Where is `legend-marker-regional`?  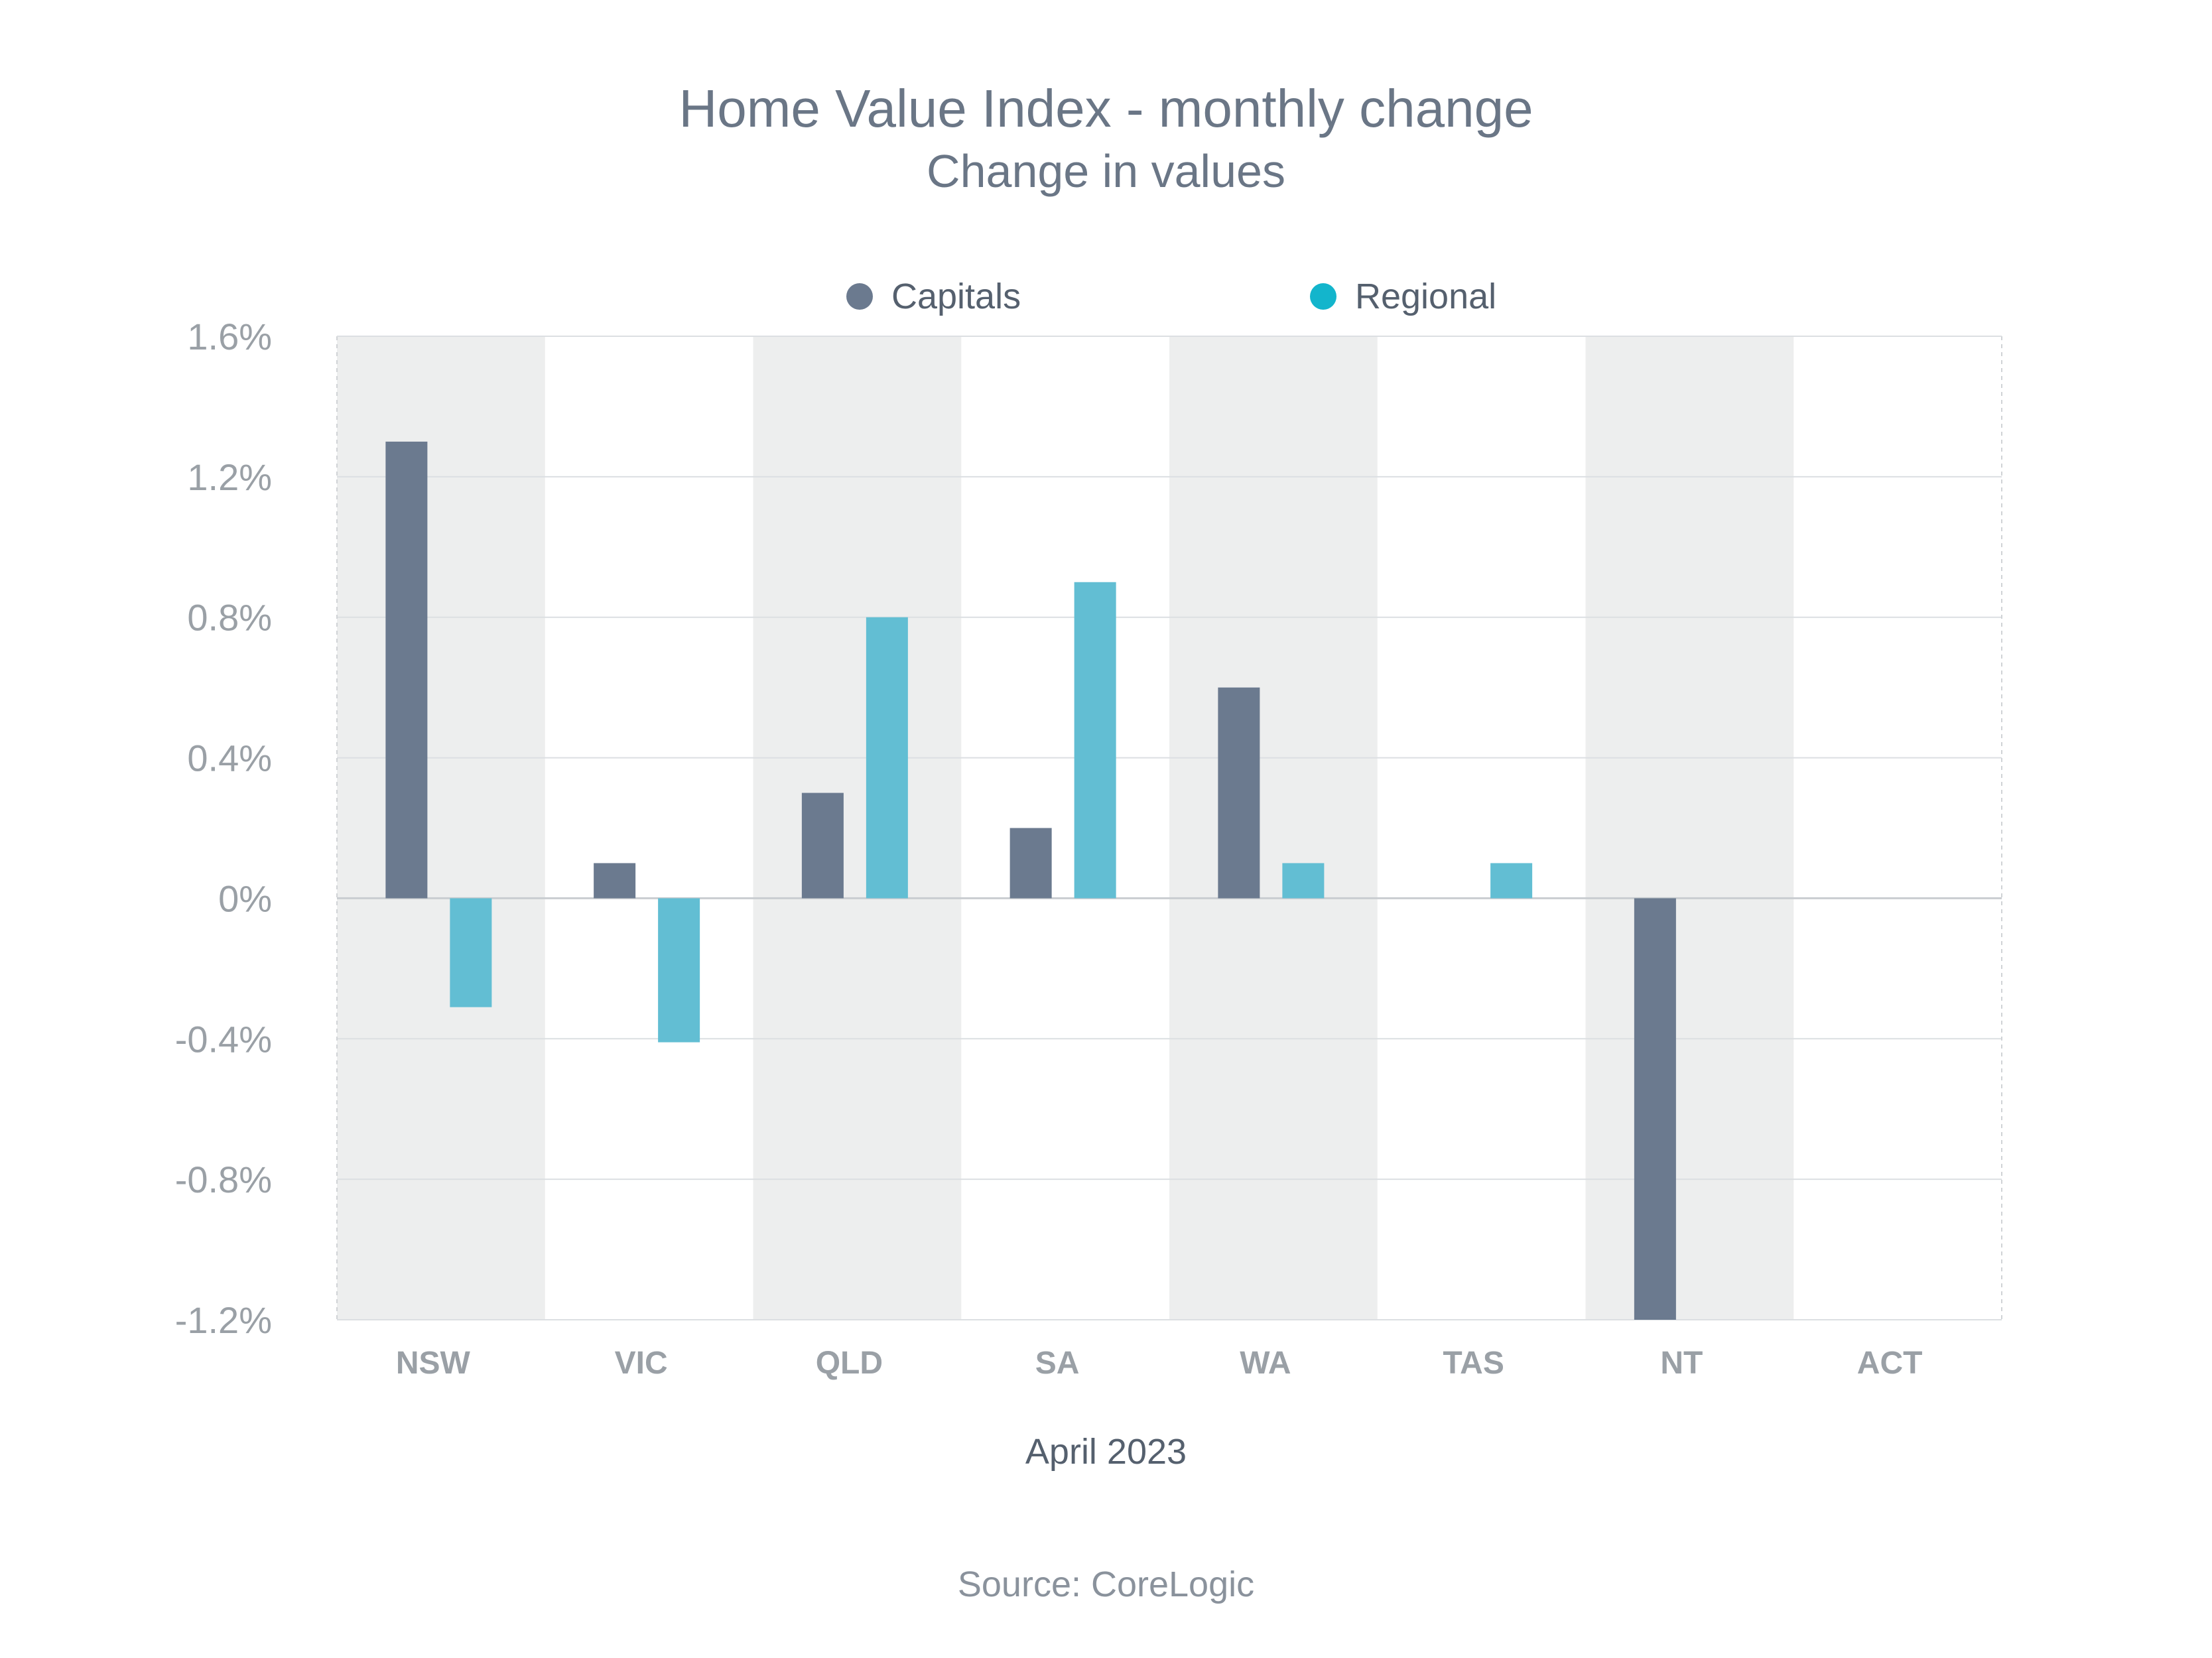 legend-marker-regional is located at coordinates (1323, 296).